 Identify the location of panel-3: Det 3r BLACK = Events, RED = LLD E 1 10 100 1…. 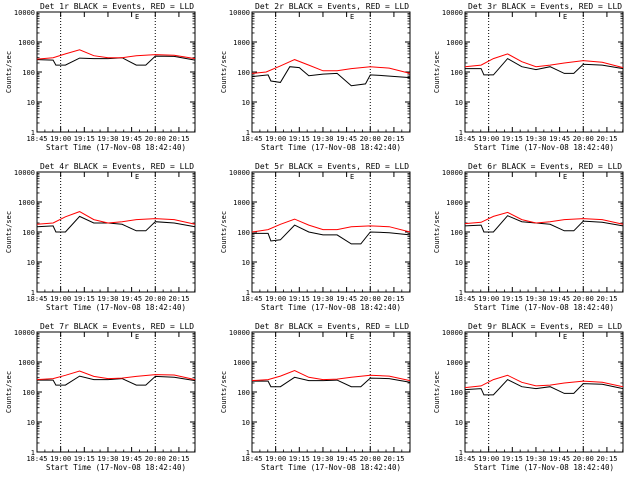
(528, 77).